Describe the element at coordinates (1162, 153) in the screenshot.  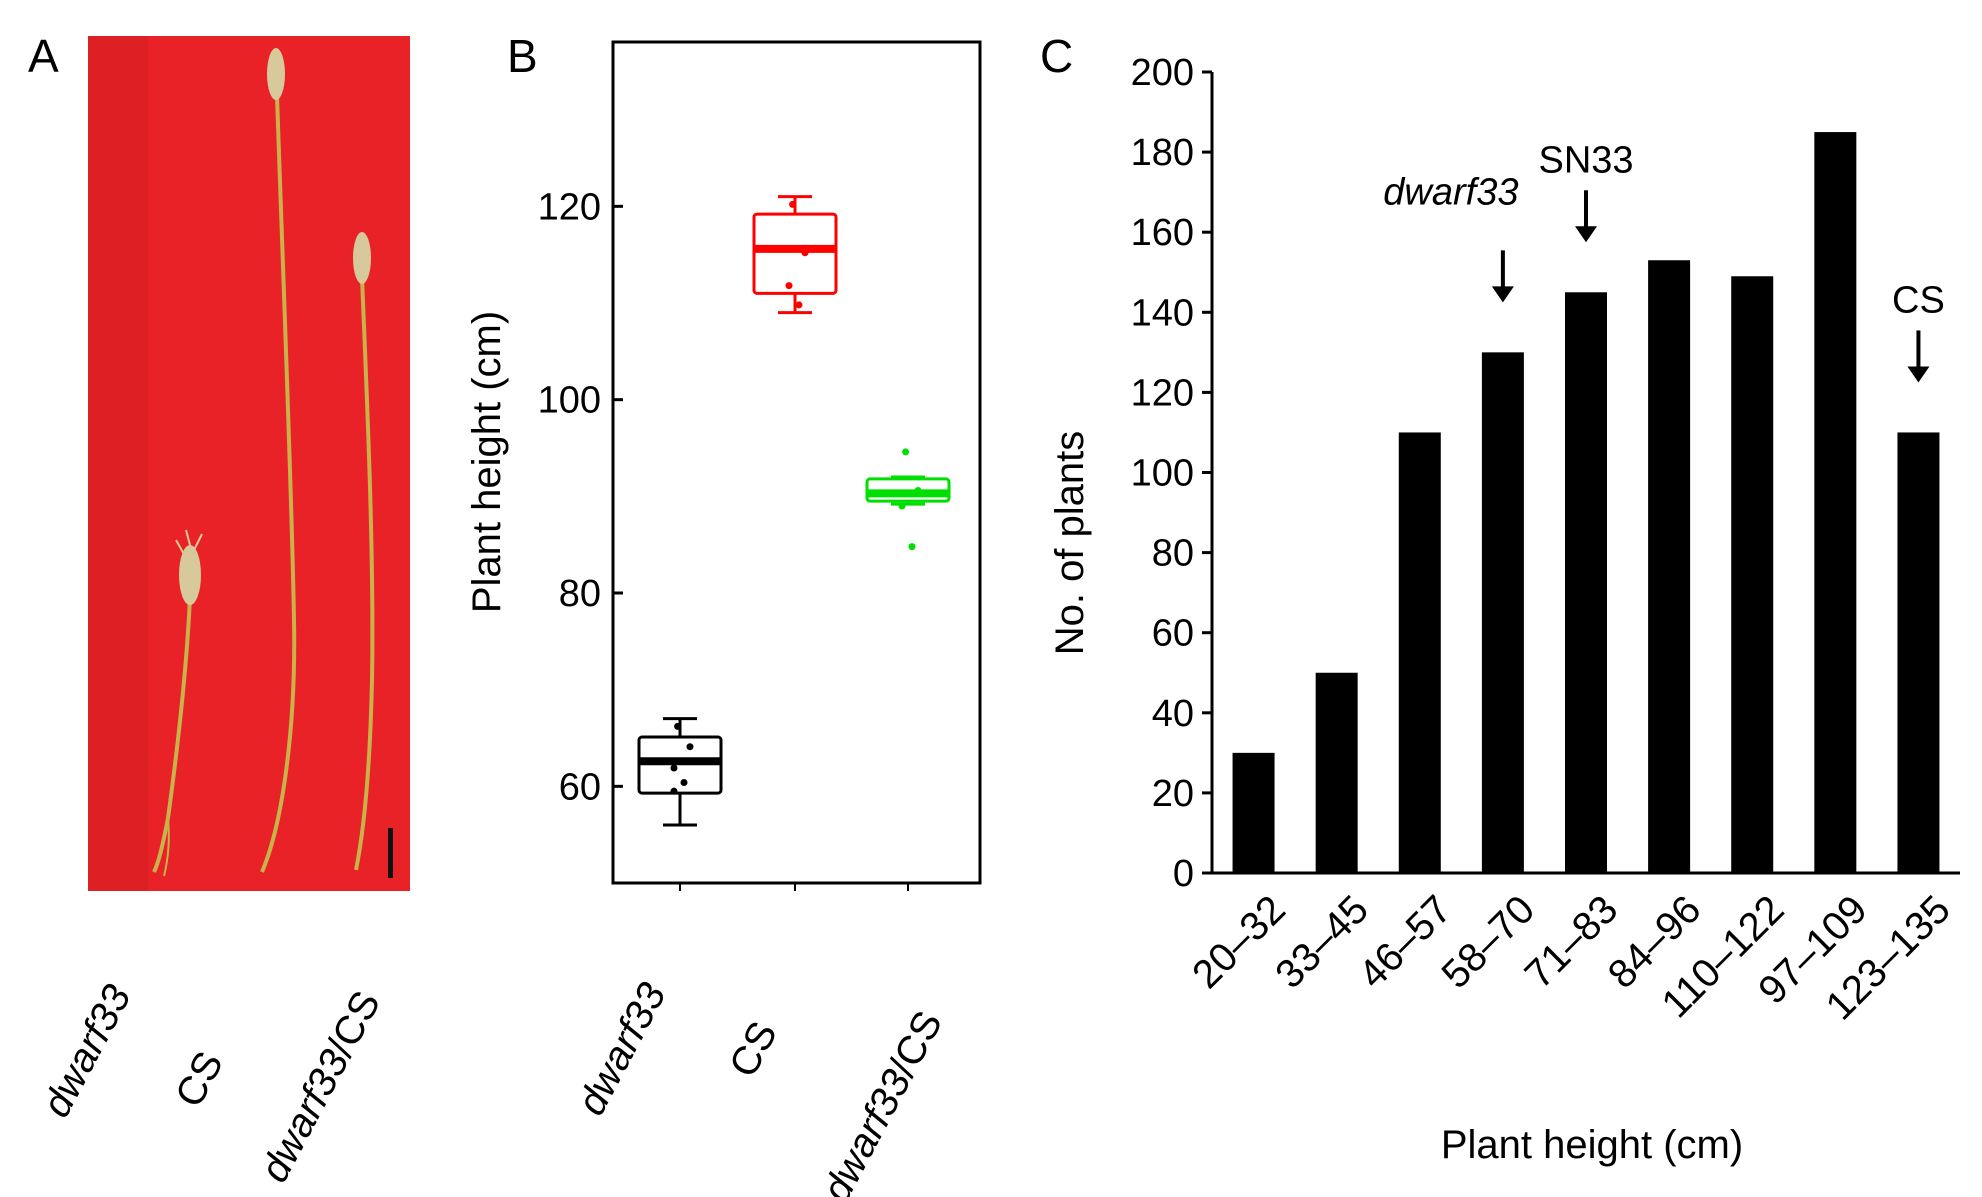
I see `chart-c-ytick-label-9: 180` at that location.